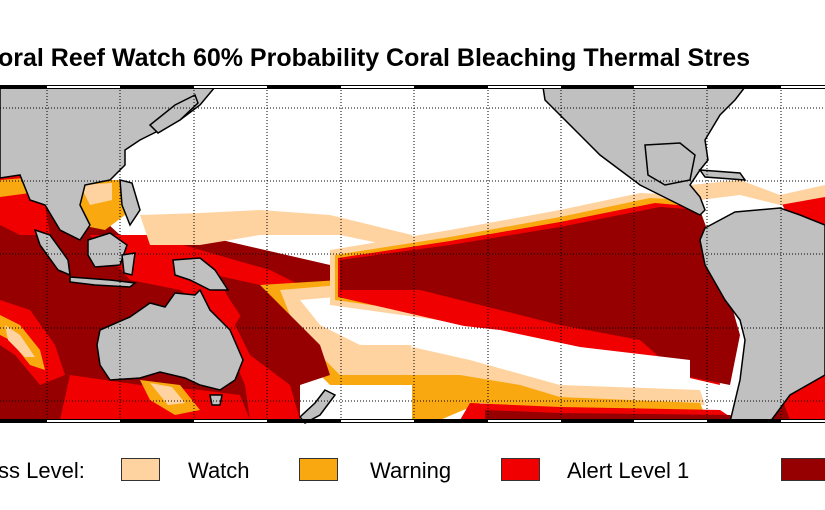 The width and height of the screenshot is (825, 510). I want to click on legend-label-alert-level-1: Alert Level 1, so click(628, 470).